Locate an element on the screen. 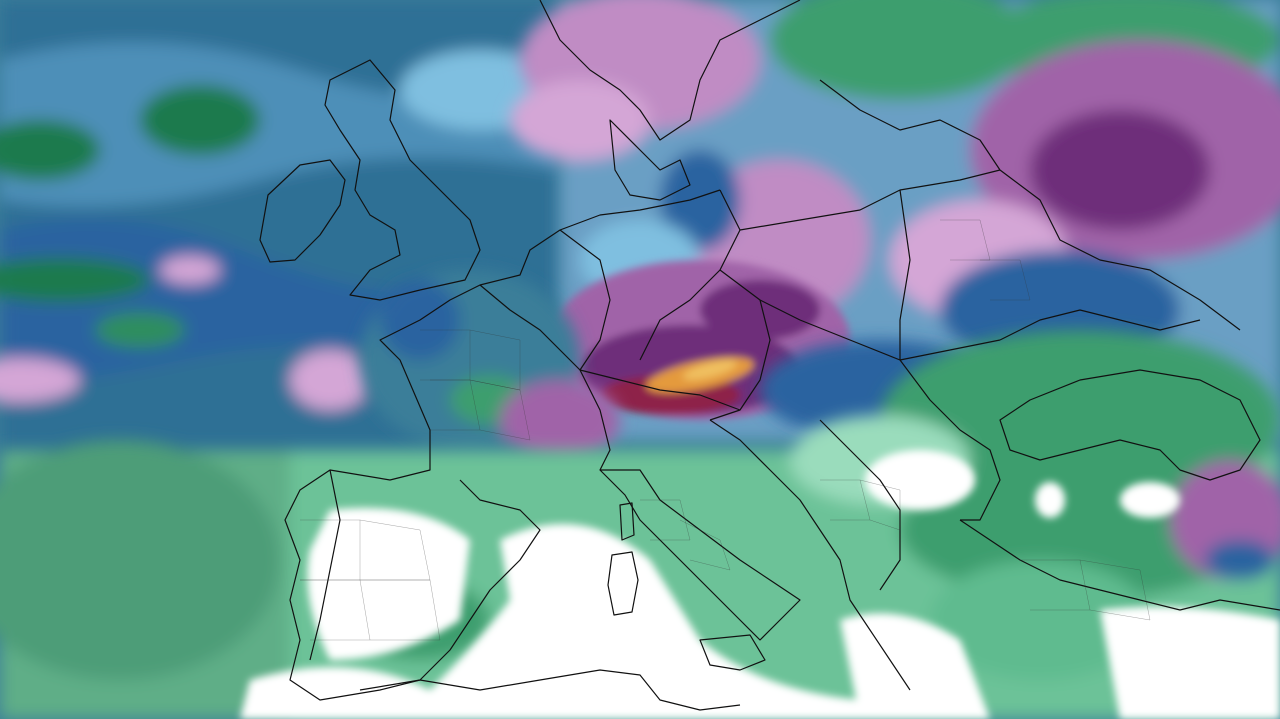 This screenshot has height=719, width=1280. coastline-sardinia is located at coordinates (623, 583).